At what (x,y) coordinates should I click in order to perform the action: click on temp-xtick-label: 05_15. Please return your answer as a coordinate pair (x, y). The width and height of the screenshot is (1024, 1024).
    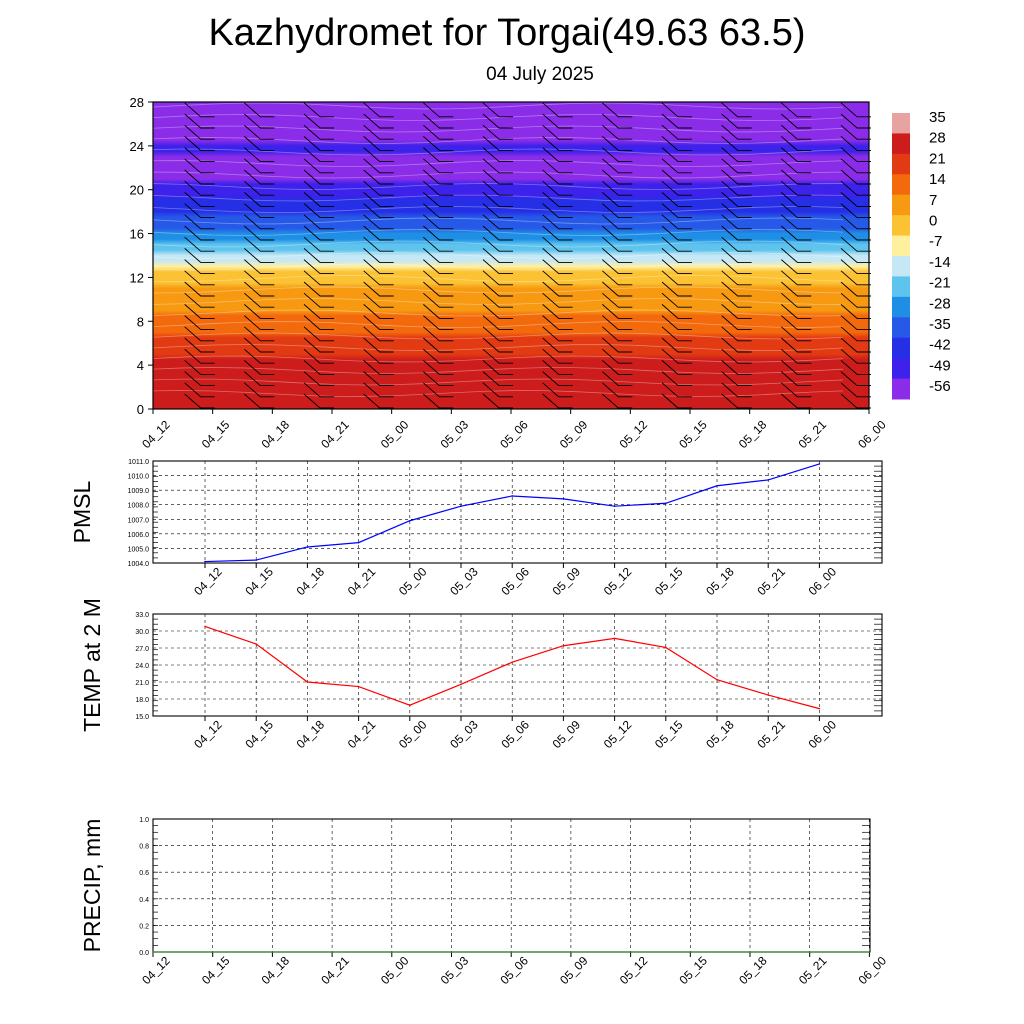
    Looking at the image, I should click on (669, 734).